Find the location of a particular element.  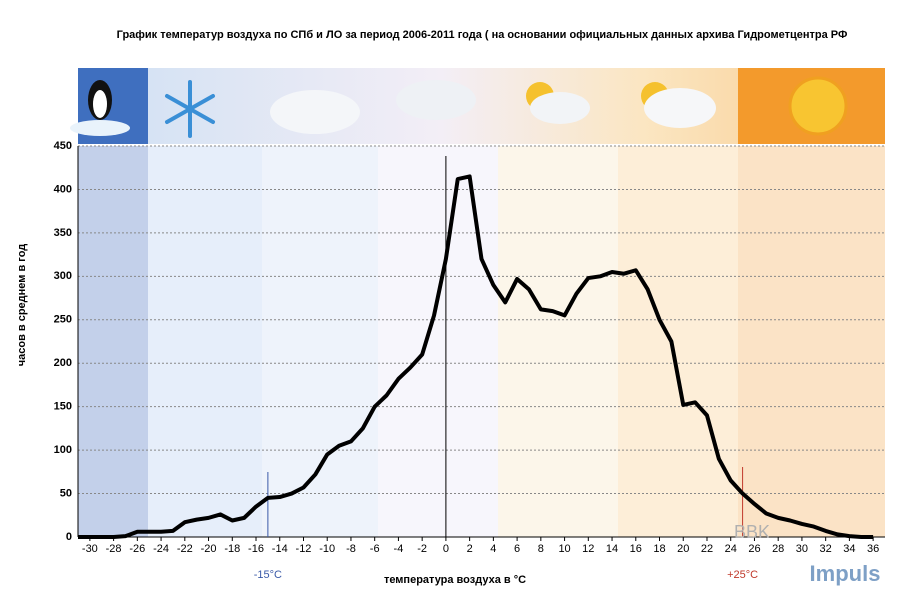

x-tick-label: 30 is located at coordinates (802, 549).